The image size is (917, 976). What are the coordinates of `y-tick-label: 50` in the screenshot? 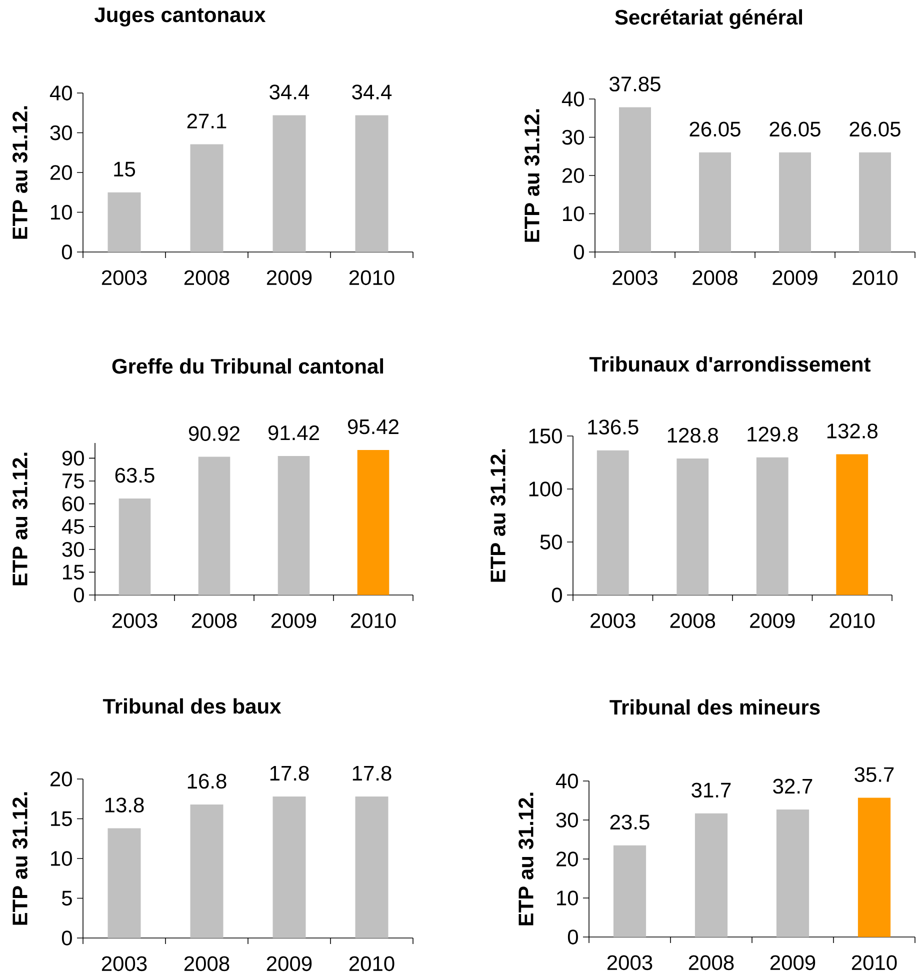 It's located at (551, 542).